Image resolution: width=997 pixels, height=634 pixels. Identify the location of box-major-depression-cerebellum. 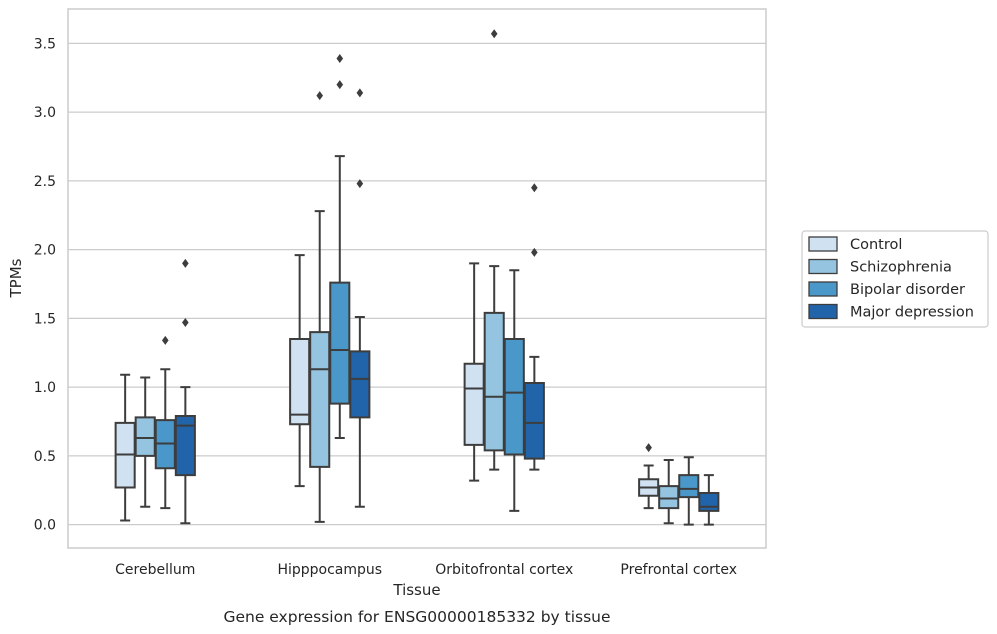
(185, 391).